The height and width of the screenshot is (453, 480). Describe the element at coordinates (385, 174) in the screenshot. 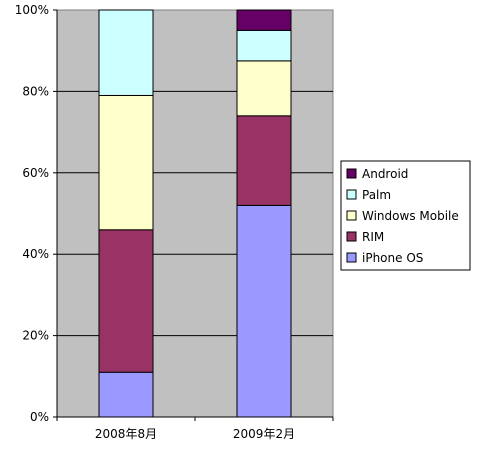

I see `legend-label: Android` at that location.